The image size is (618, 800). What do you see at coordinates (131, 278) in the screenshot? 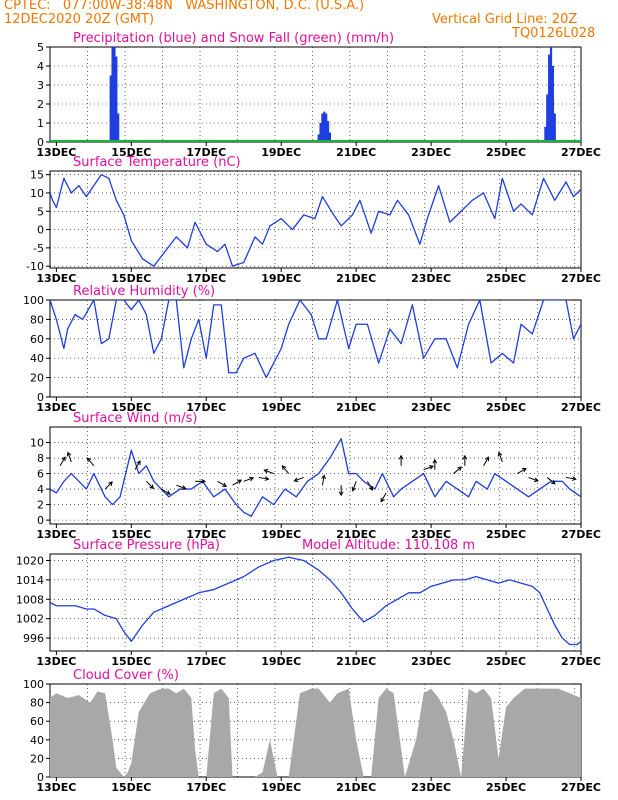
I see `temperature-xtick-label: 15DEC` at bounding box center [131, 278].